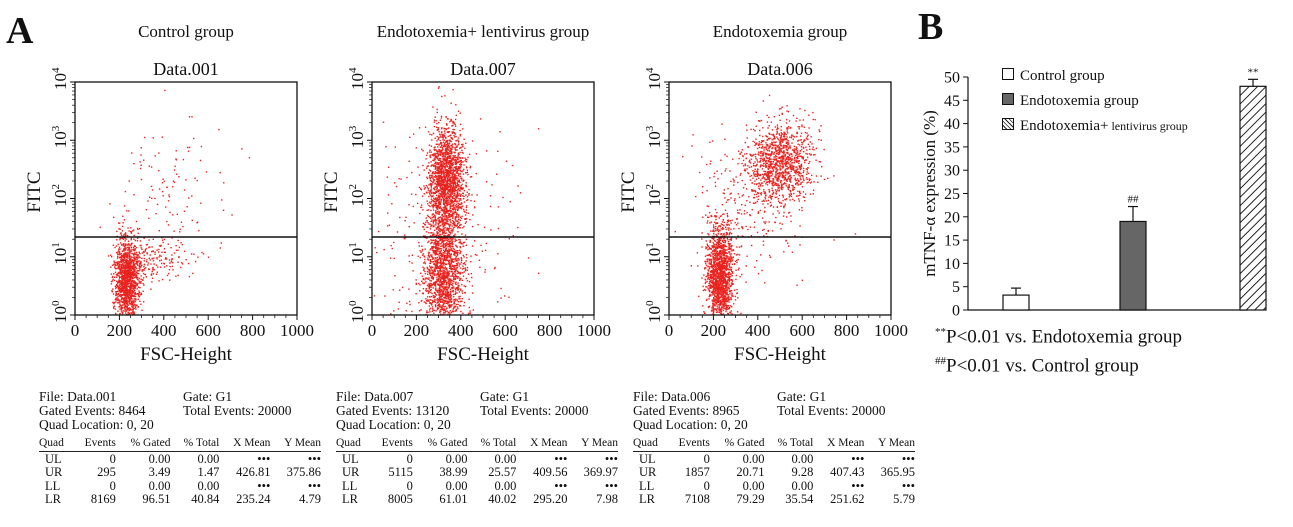  I want to click on table-cell: 235.24, so click(253, 499).